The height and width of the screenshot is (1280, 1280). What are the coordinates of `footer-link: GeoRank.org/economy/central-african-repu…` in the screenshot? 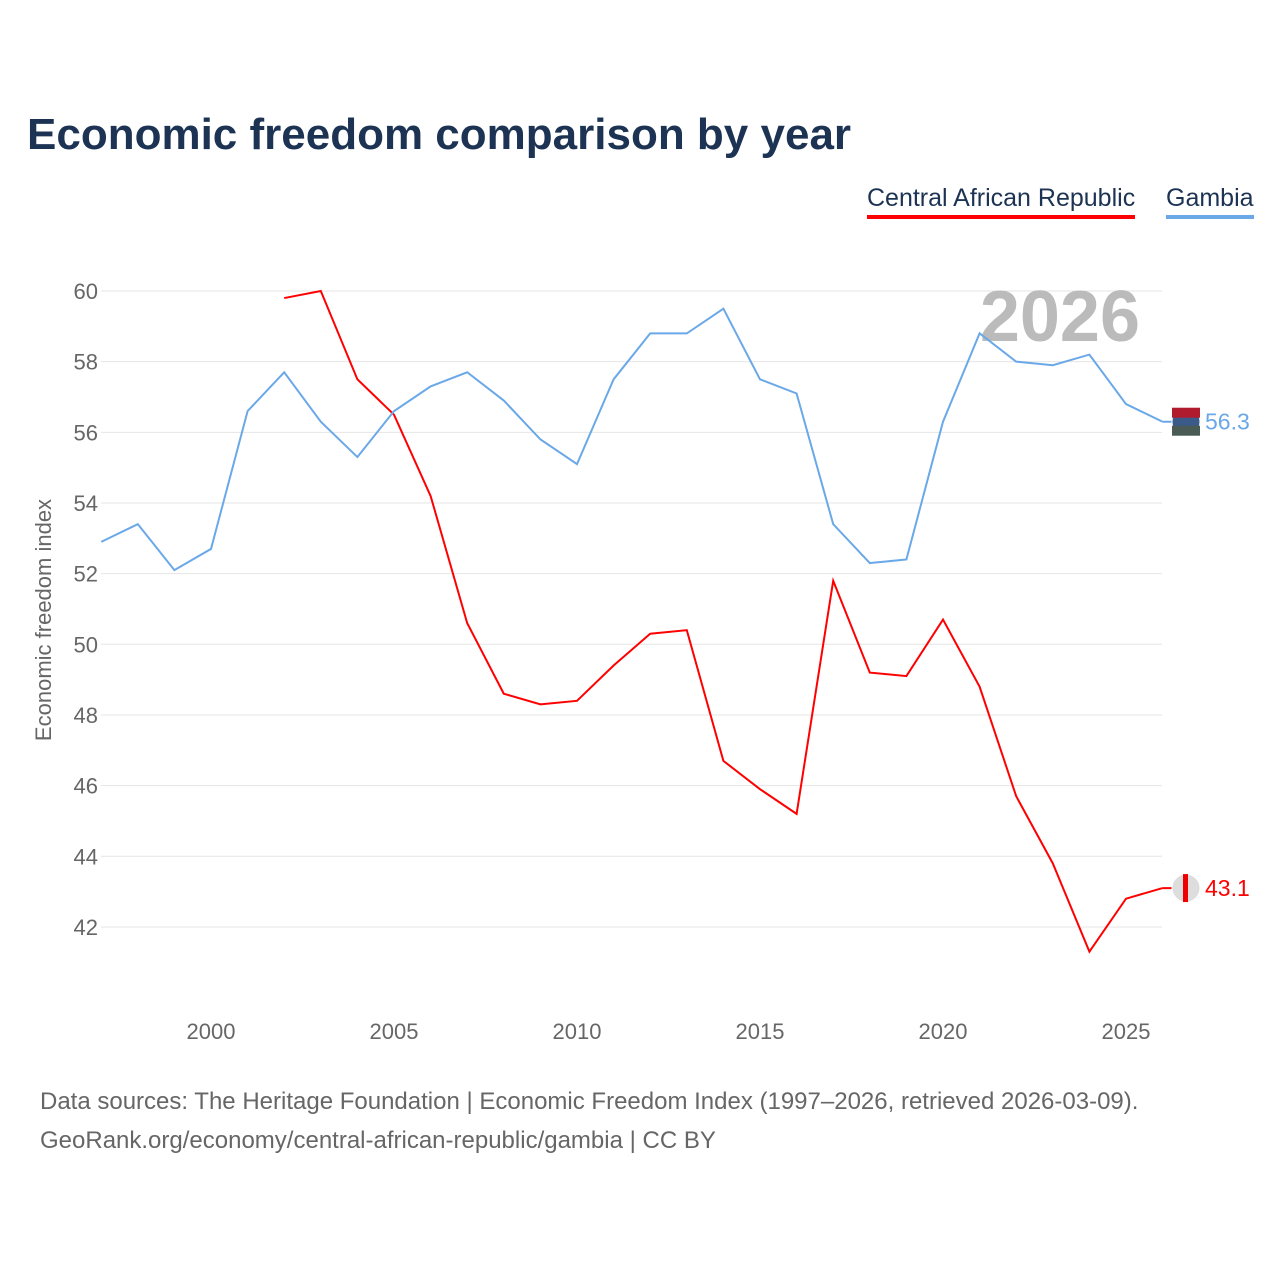 It's located at (378, 1140).